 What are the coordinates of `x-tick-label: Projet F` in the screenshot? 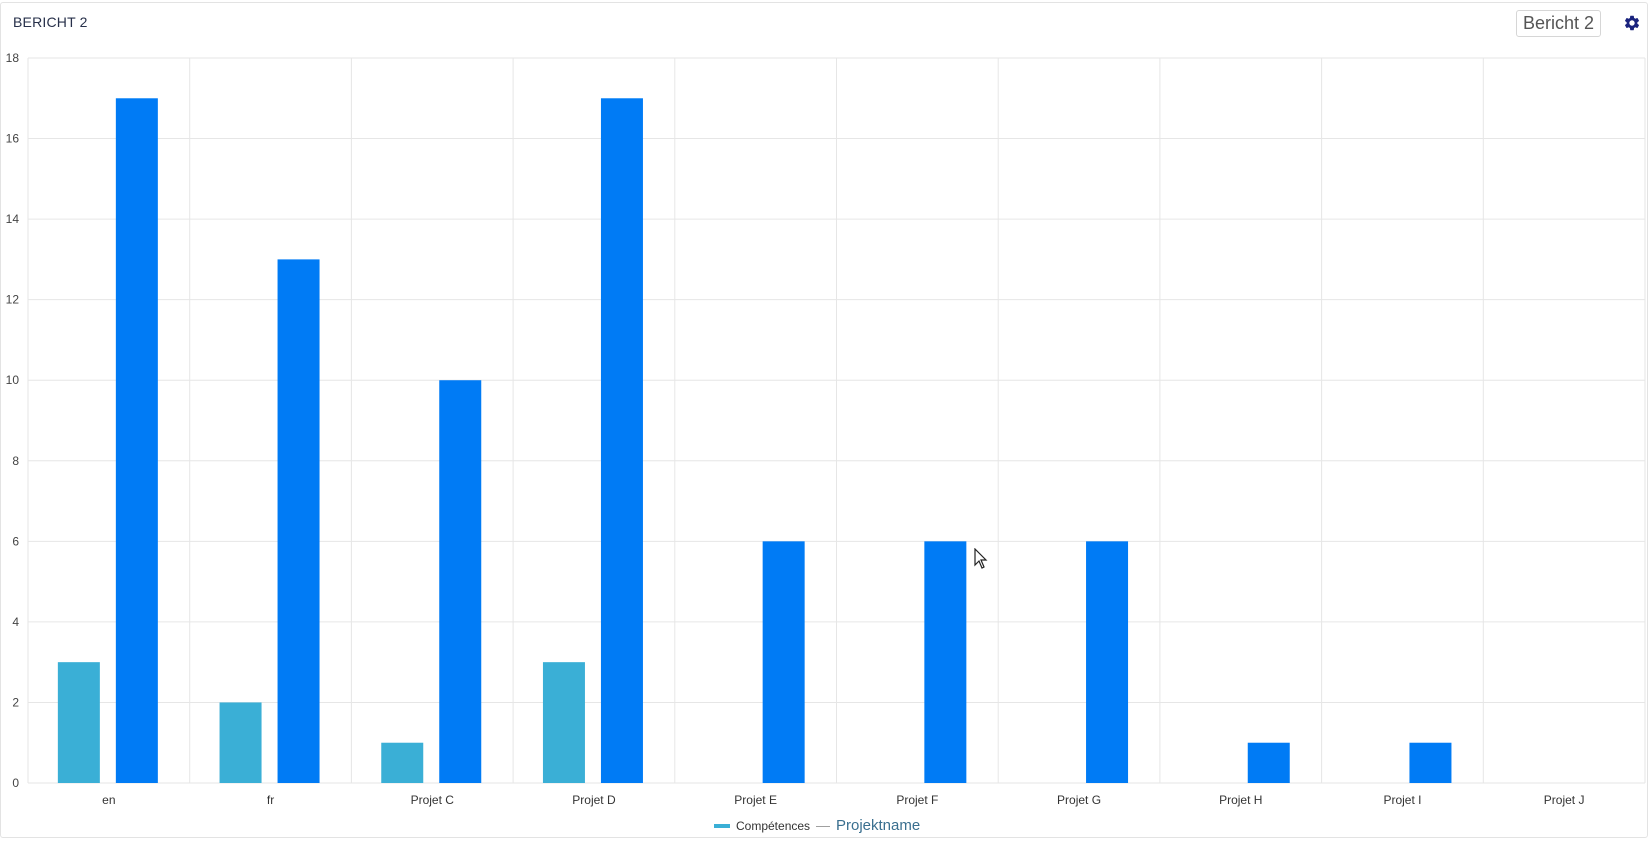 It's located at (917, 800).